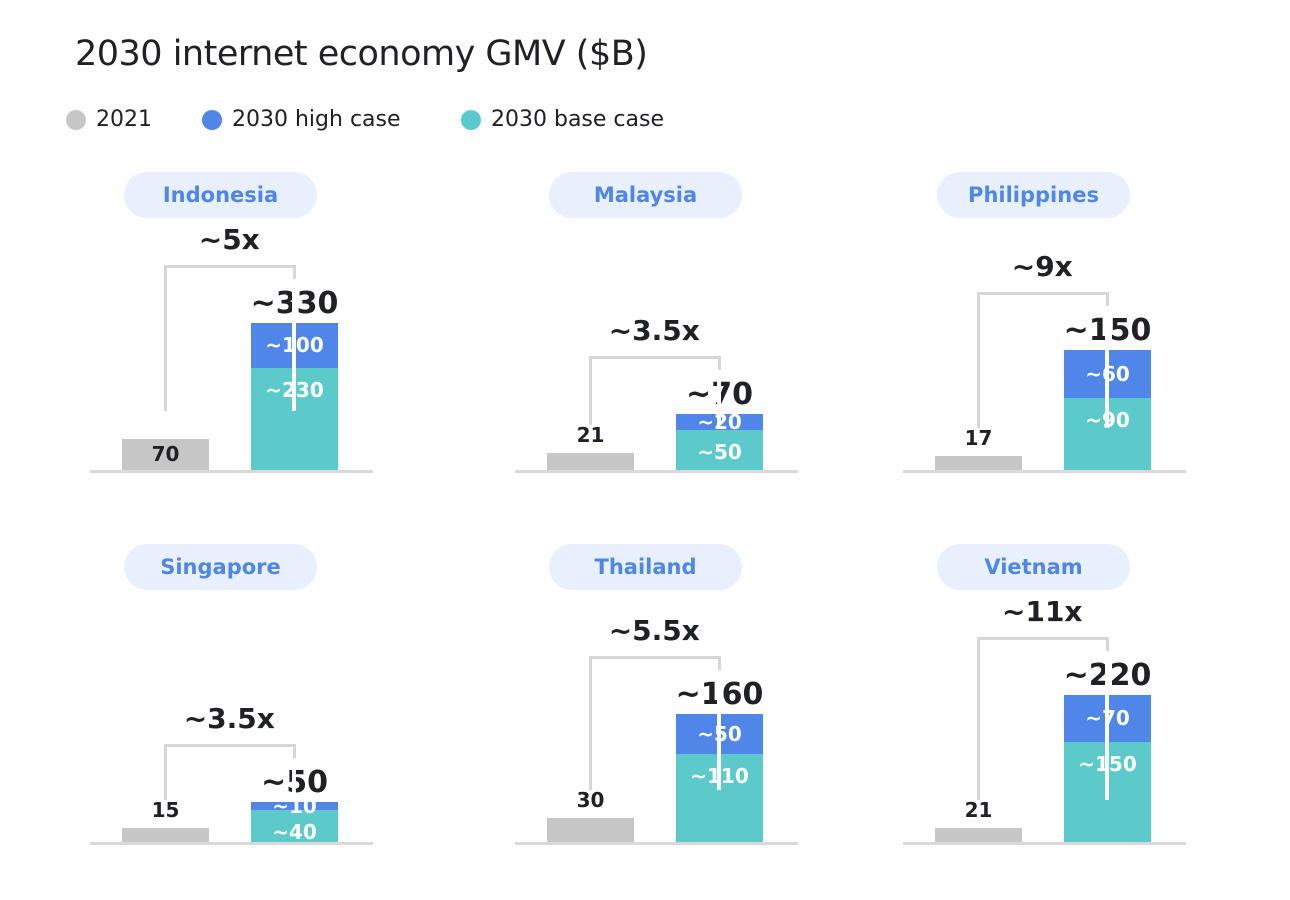 The image size is (1290, 900). I want to click on legend-item-2030-high: 2030 high case, so click(301, 119).